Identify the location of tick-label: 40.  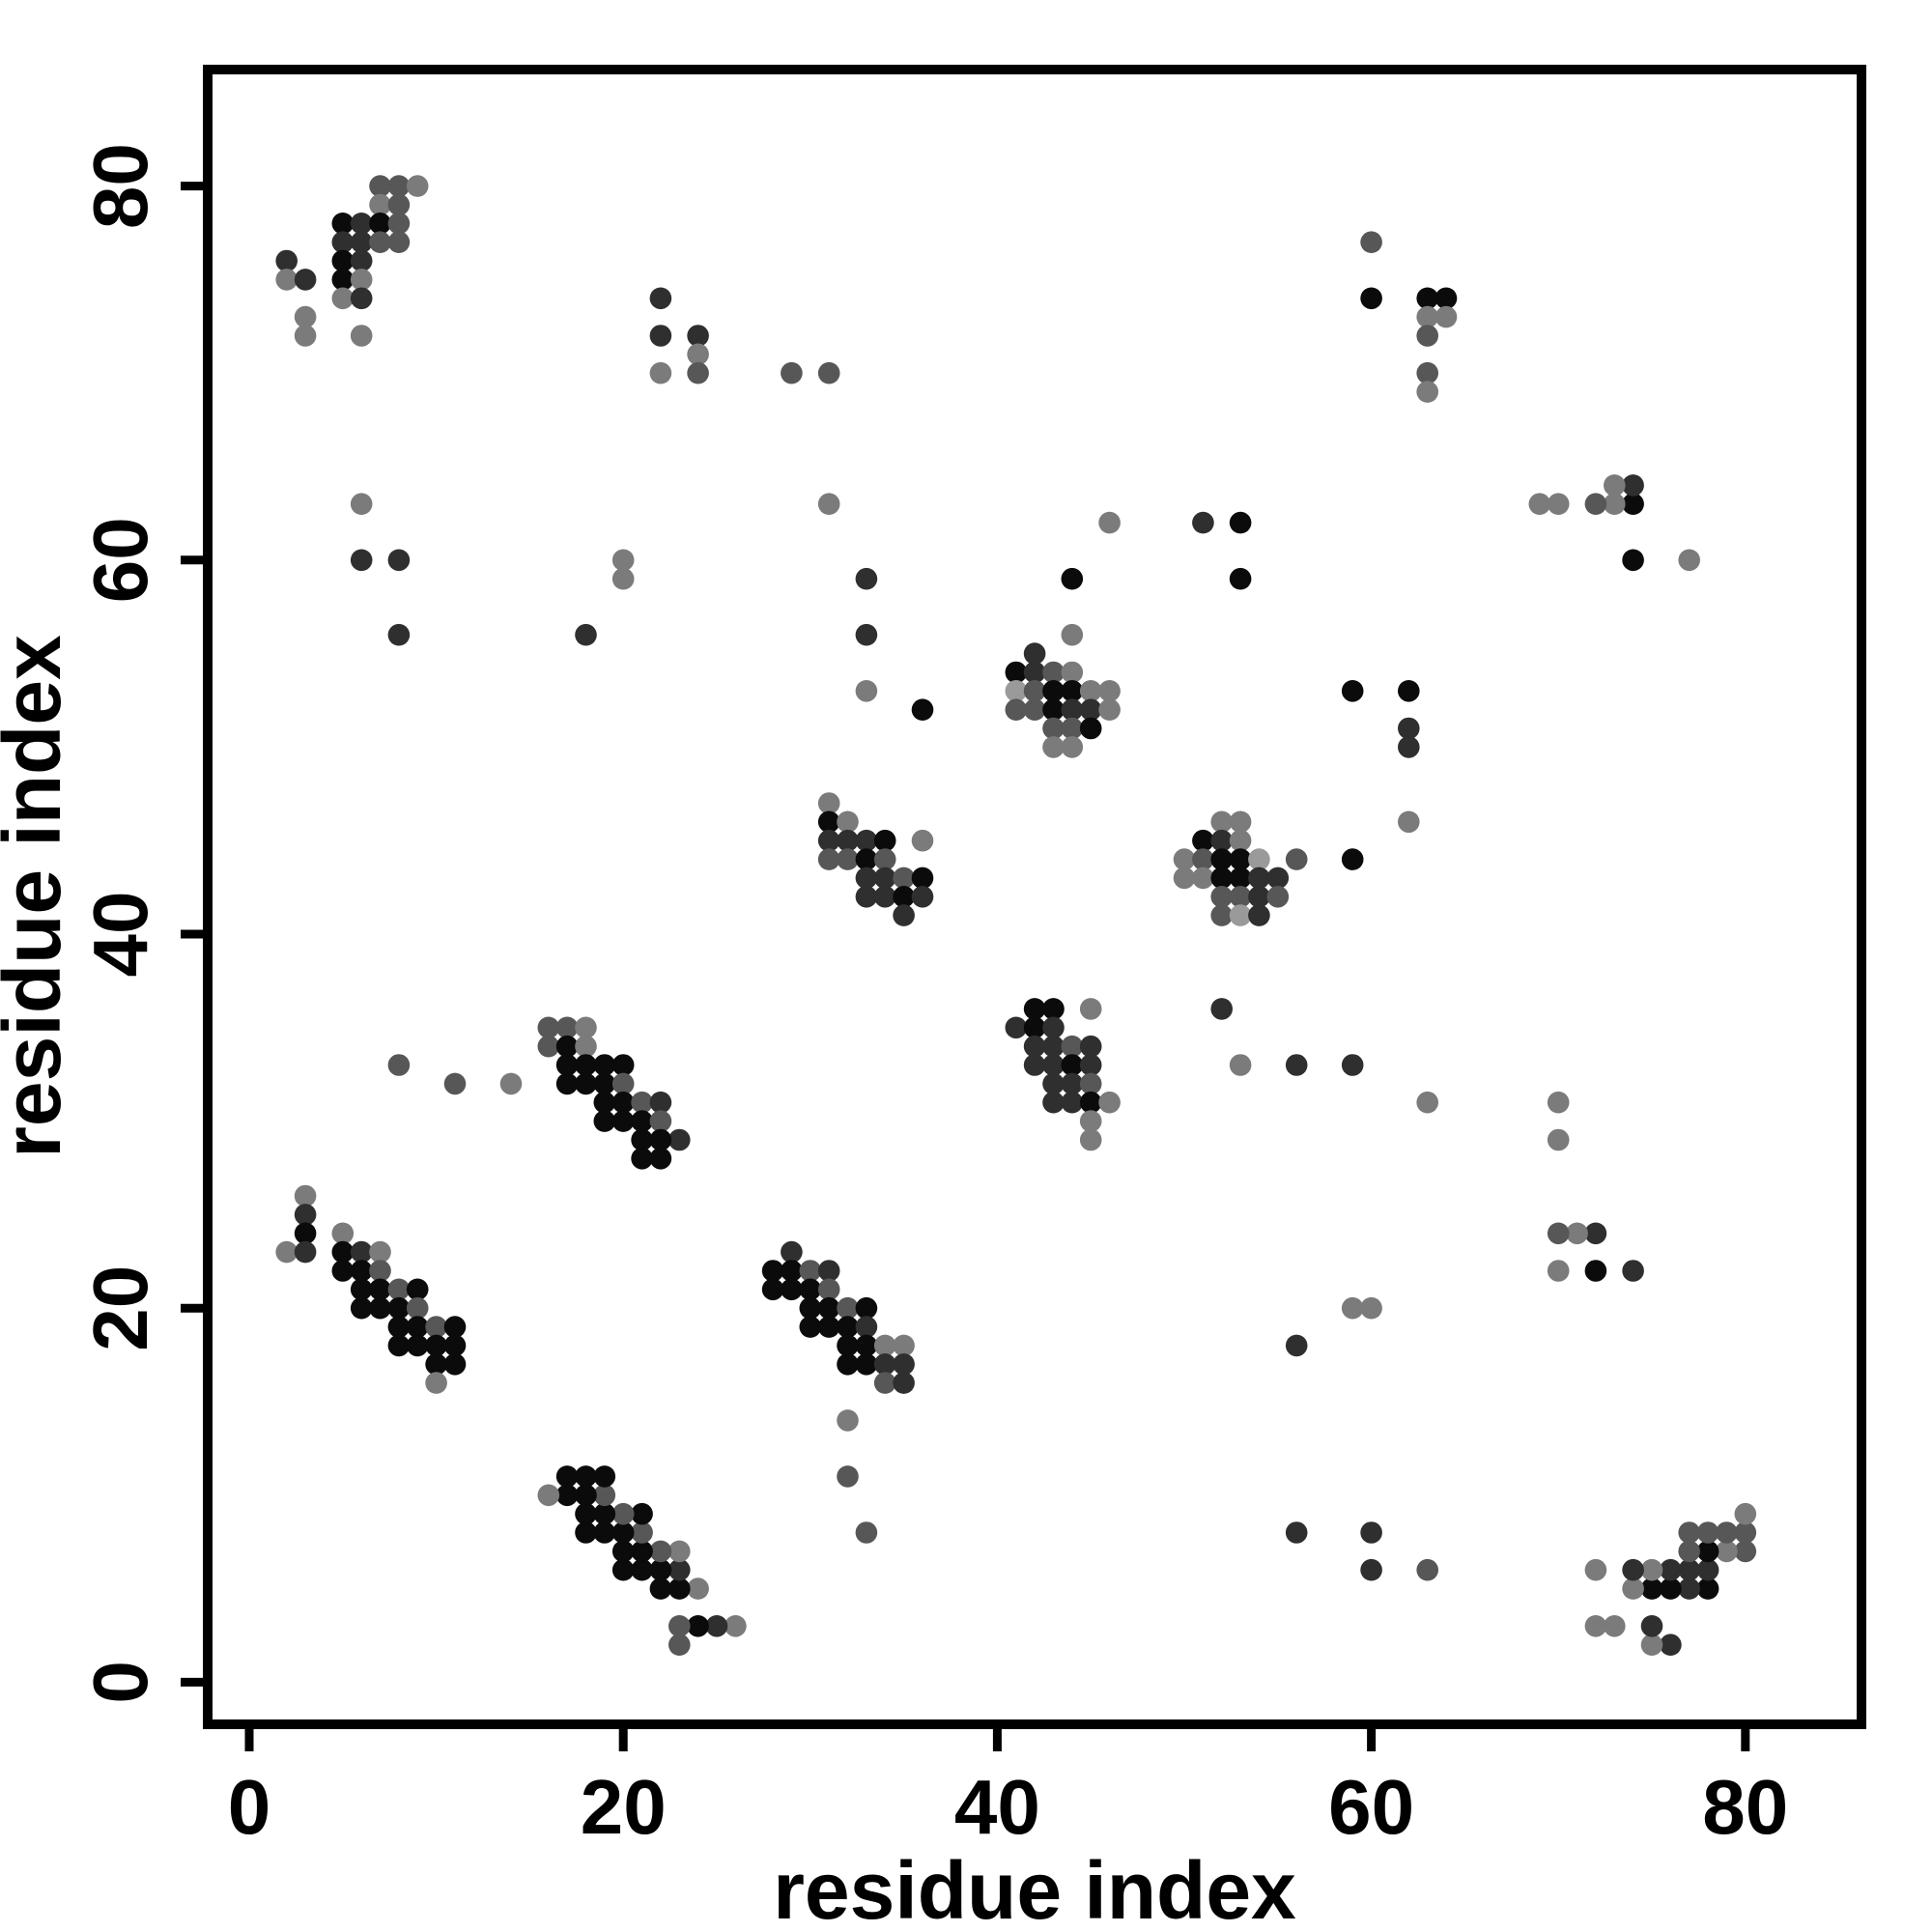
(997, 1807).